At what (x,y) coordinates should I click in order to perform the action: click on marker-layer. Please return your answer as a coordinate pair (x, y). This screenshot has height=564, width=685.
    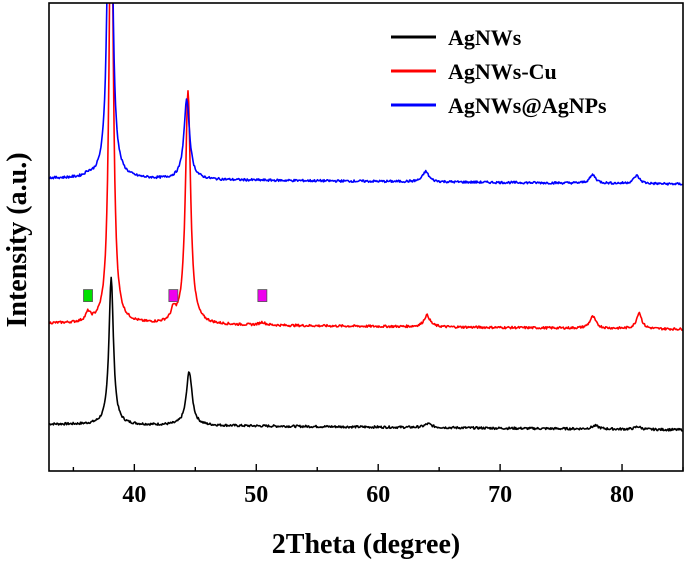
    Looking at the image, I should click on (175, 295).